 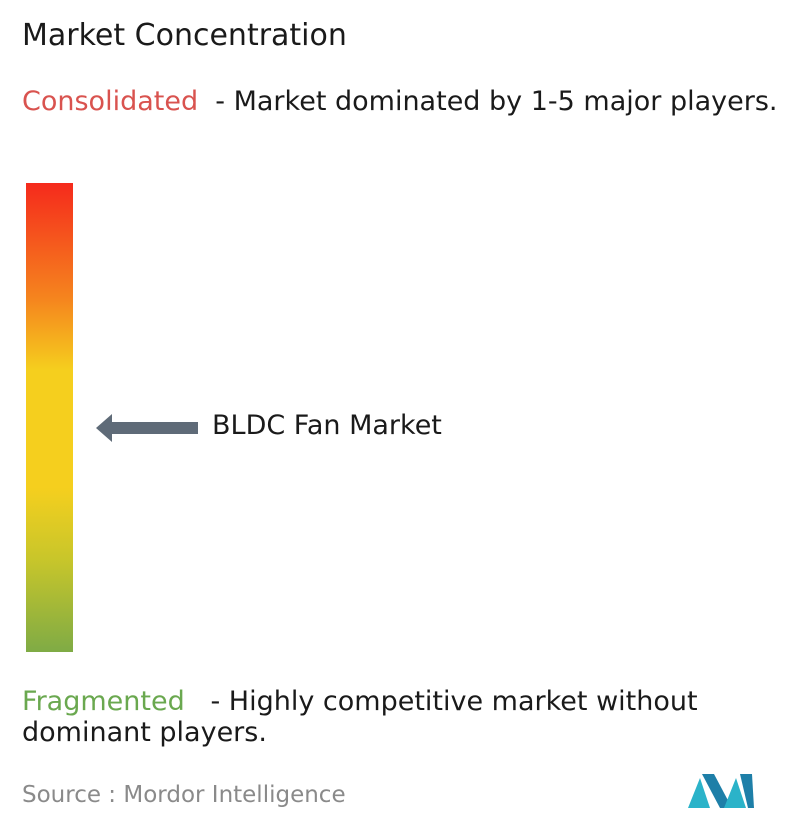 What do you see at coordinates (496, 101) in the screenshot?
I see `consolidated-description: - Market dominated by 1-5 major players.` at bounding box center [496, 101].